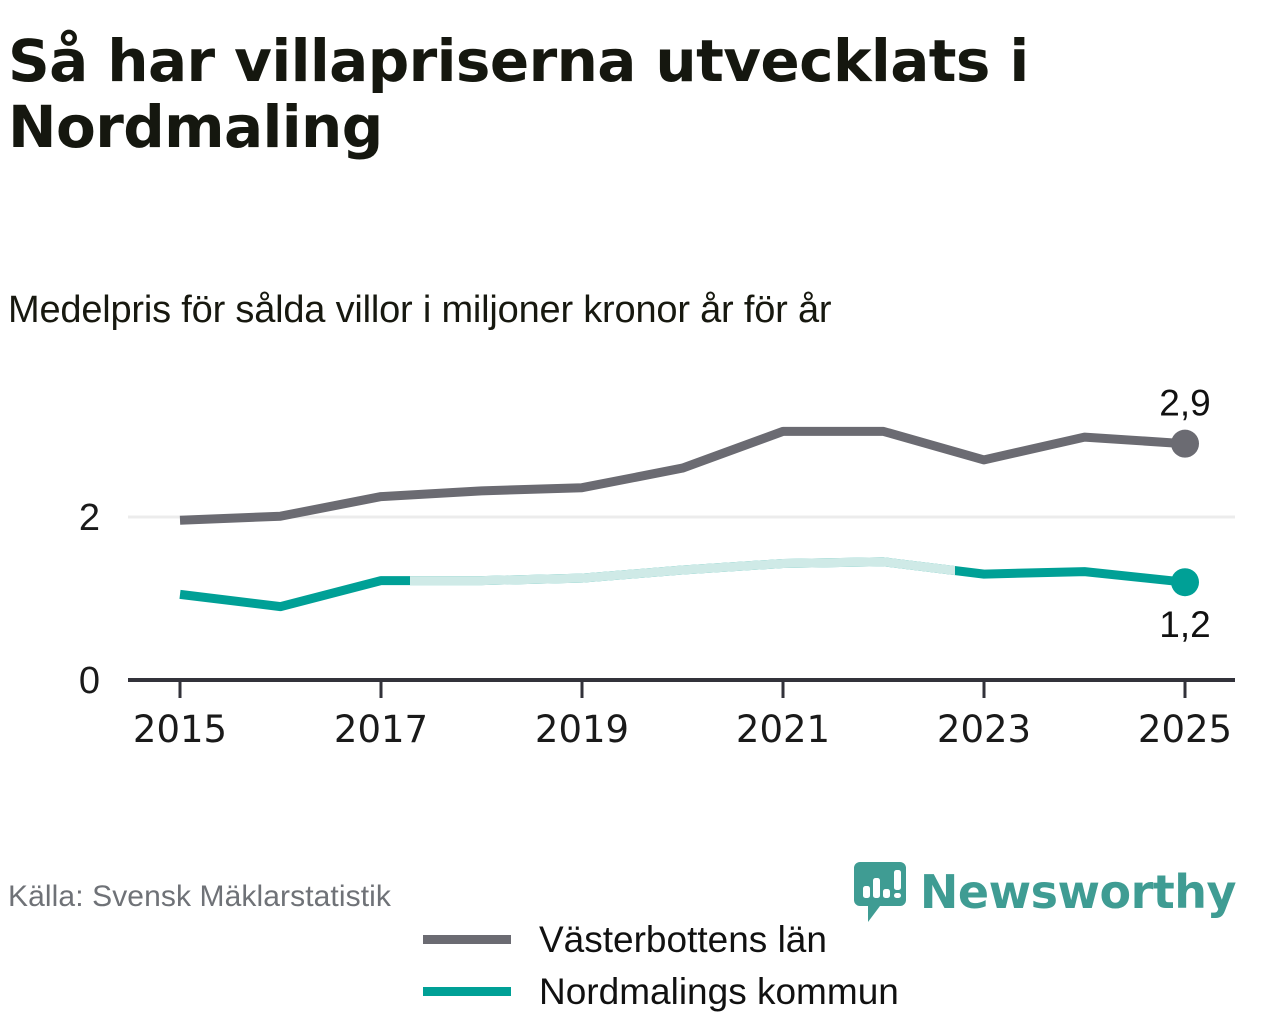 The image size is (1280, 1017). Describe the element at coordinates (1185, 729) in the screenshot. I see `x-axis-tick-label: 2025` at that location.